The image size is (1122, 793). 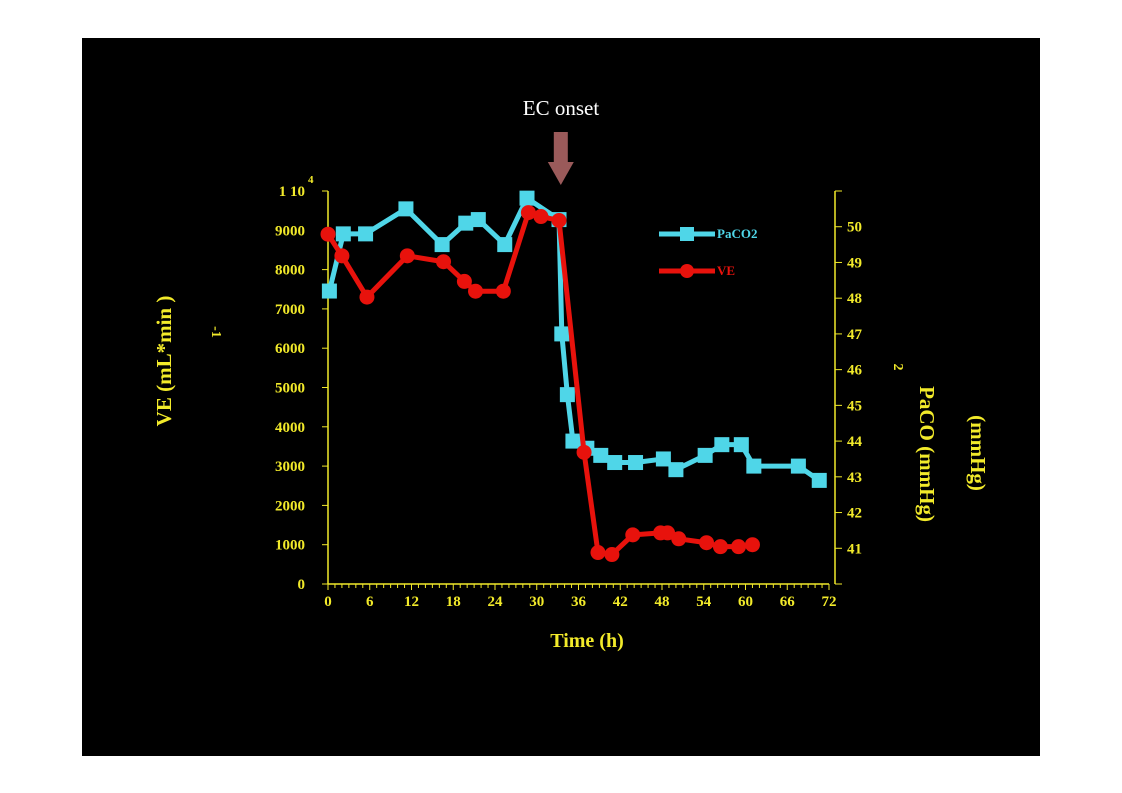 What do you see at coordinates (290, 546) in the screenshot?
I see `left-y-tick-label: 1000` at bounding box center [290, 546].